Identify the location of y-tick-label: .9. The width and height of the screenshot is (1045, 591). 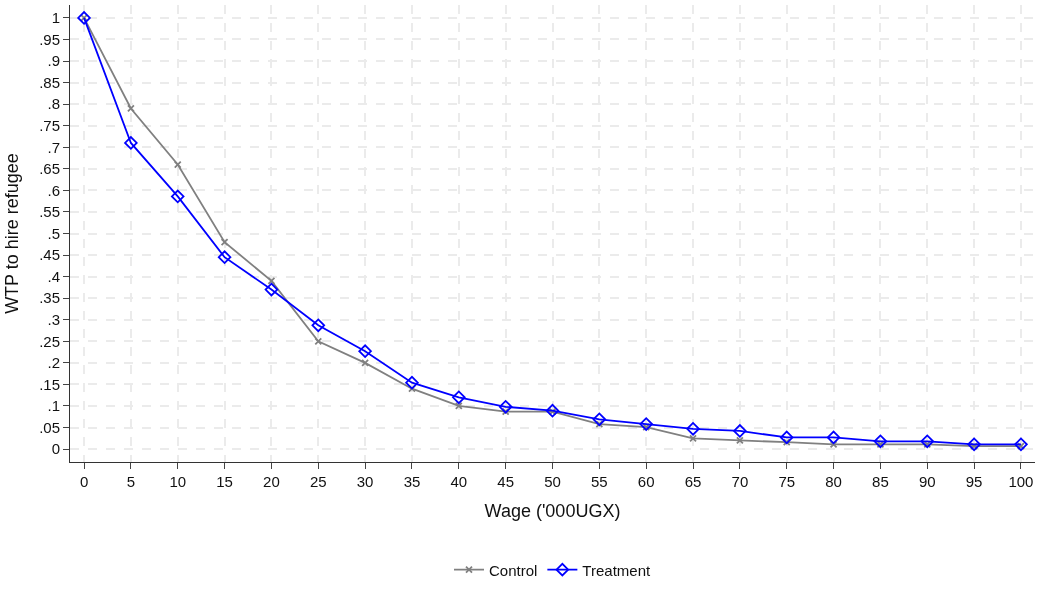
(53, 61).